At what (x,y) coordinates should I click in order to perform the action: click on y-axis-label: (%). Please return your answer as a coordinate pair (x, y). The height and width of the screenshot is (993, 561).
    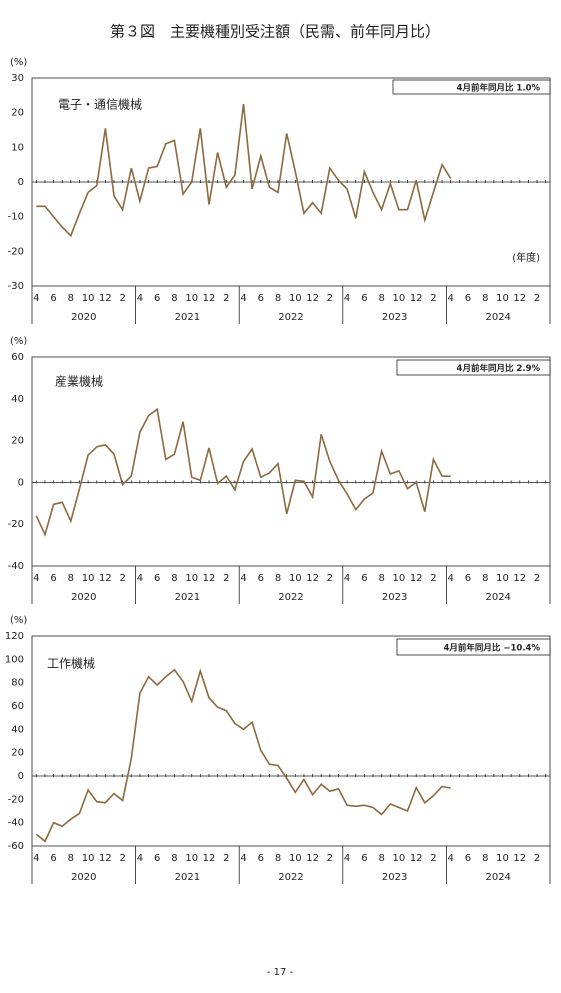
    Looking at the image, I should click on (18, 341).